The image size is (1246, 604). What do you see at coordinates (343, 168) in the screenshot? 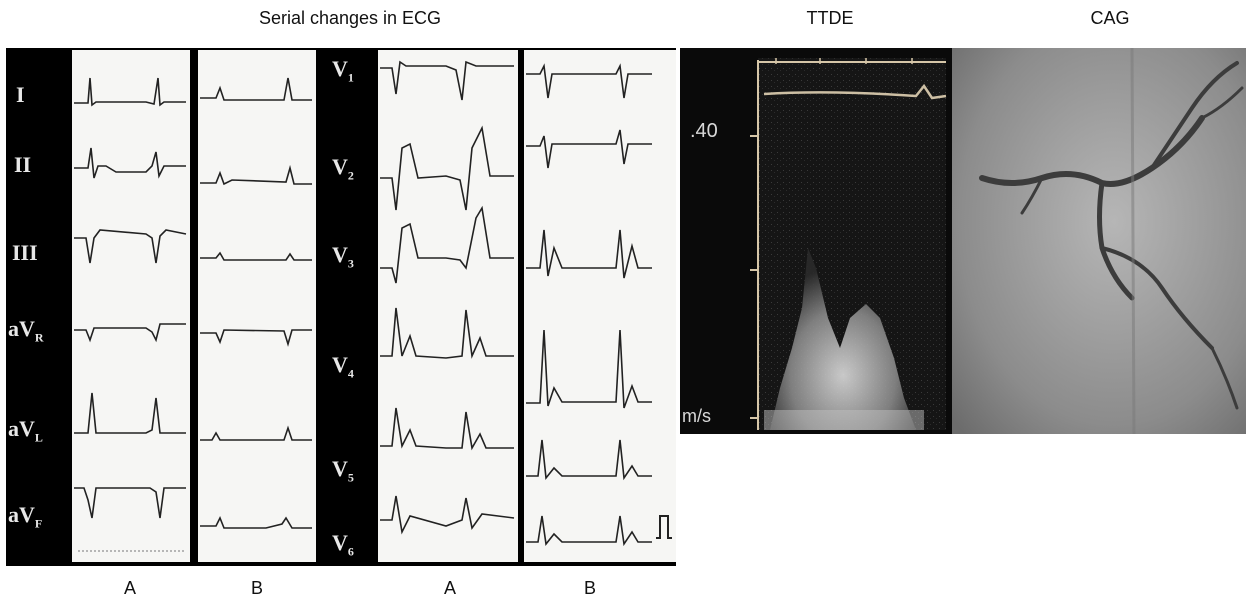
I see `lead-label-V2: V2` at bounding box center [343, 168].